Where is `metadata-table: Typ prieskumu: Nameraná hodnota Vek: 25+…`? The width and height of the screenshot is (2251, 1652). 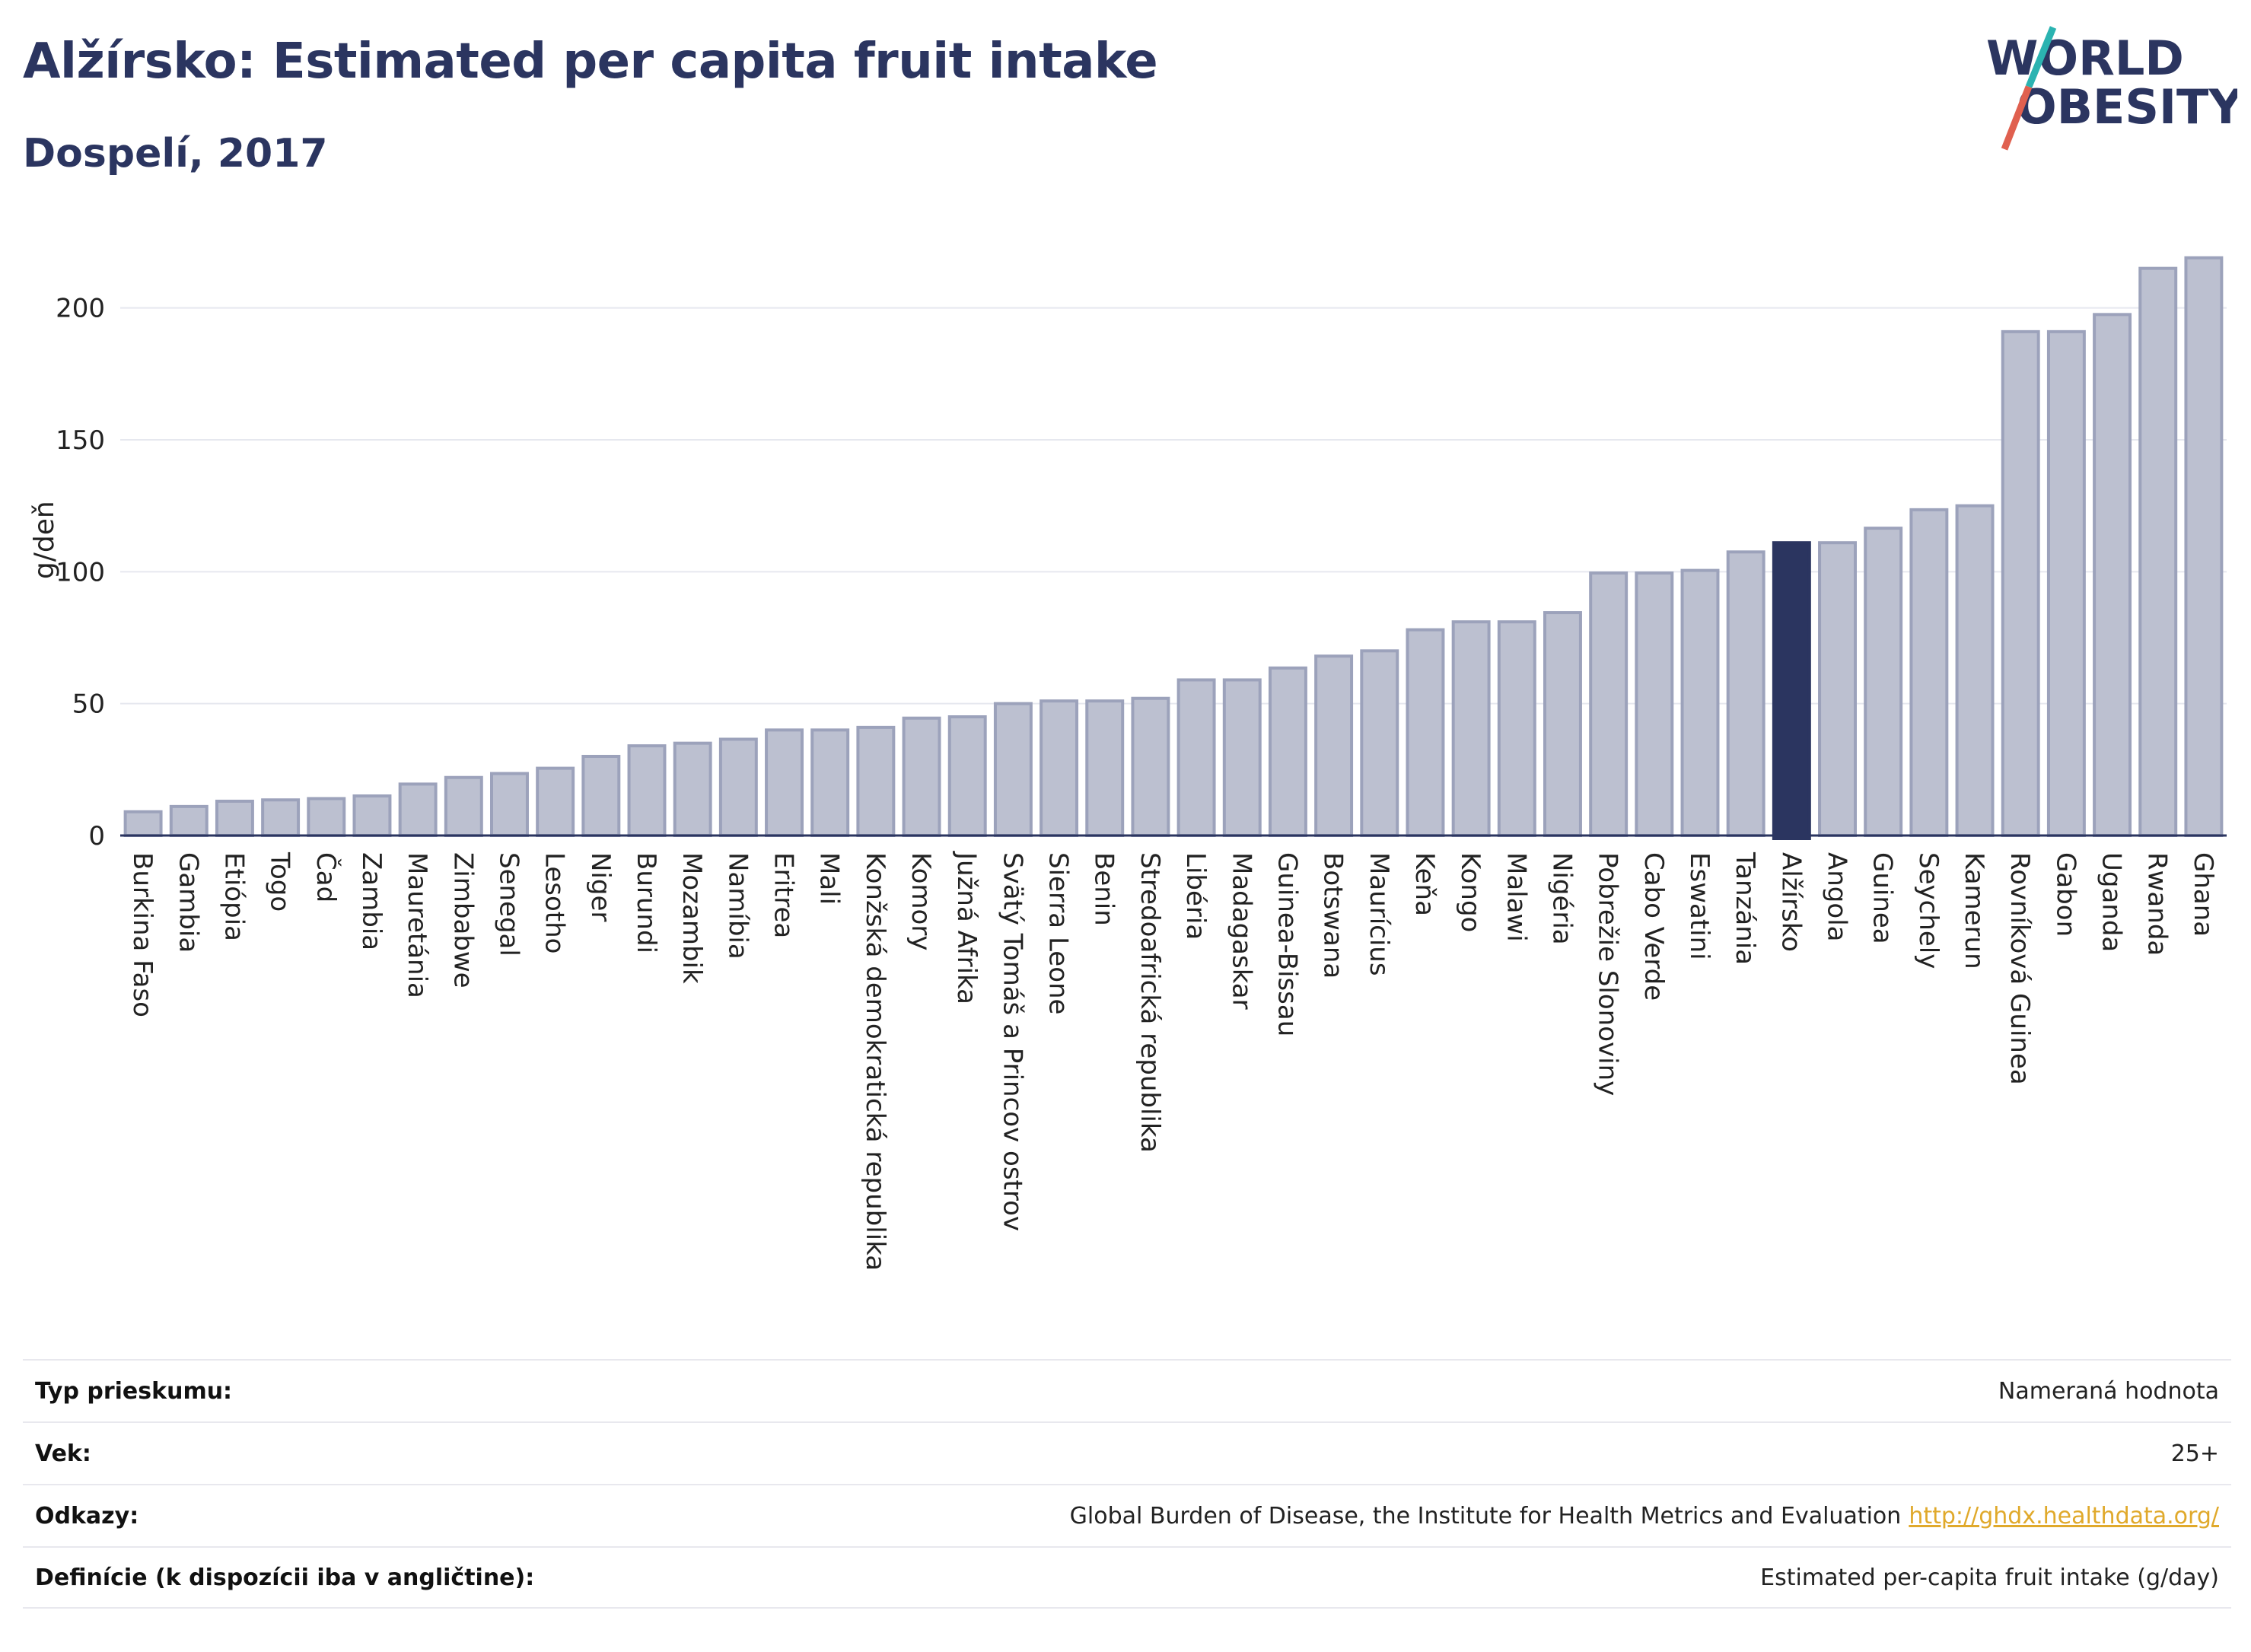 metadata-table: Typ prieskumu: Nameraná hodnota Vek: 25+… is located at coordinates (1127, 1484).